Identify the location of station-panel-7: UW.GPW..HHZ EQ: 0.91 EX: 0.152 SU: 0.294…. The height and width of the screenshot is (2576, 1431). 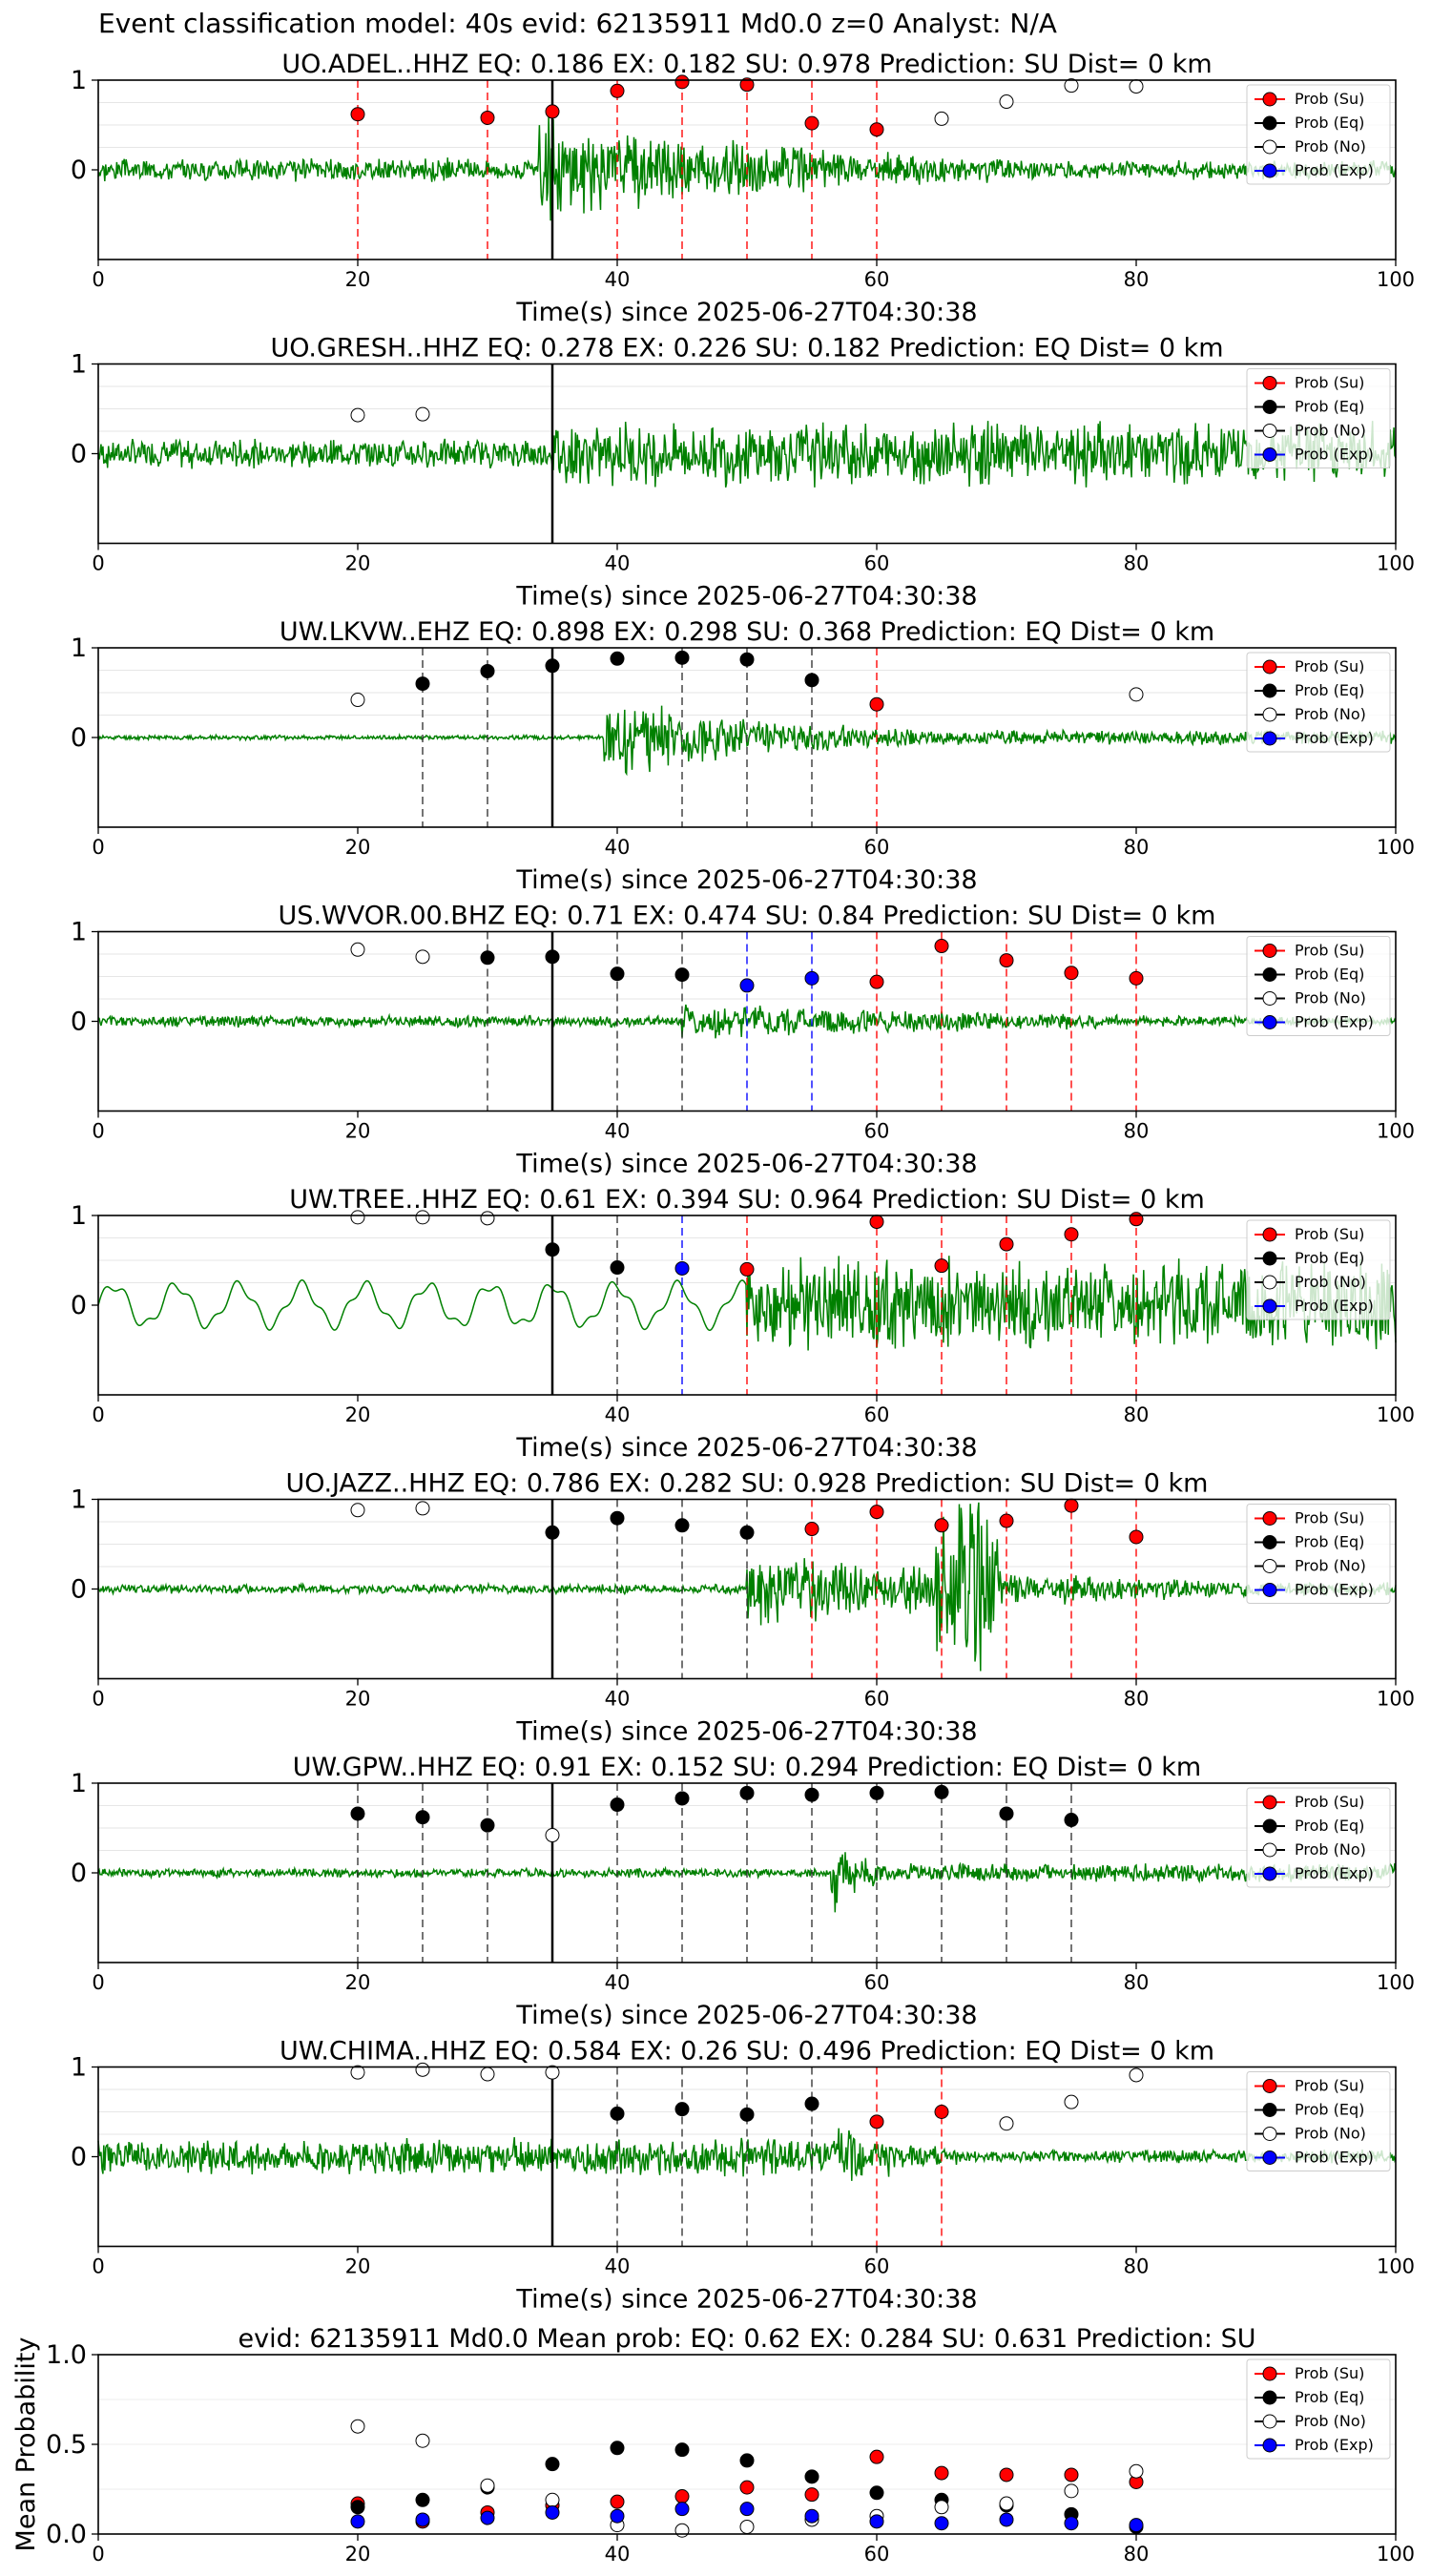
(743, 1891).